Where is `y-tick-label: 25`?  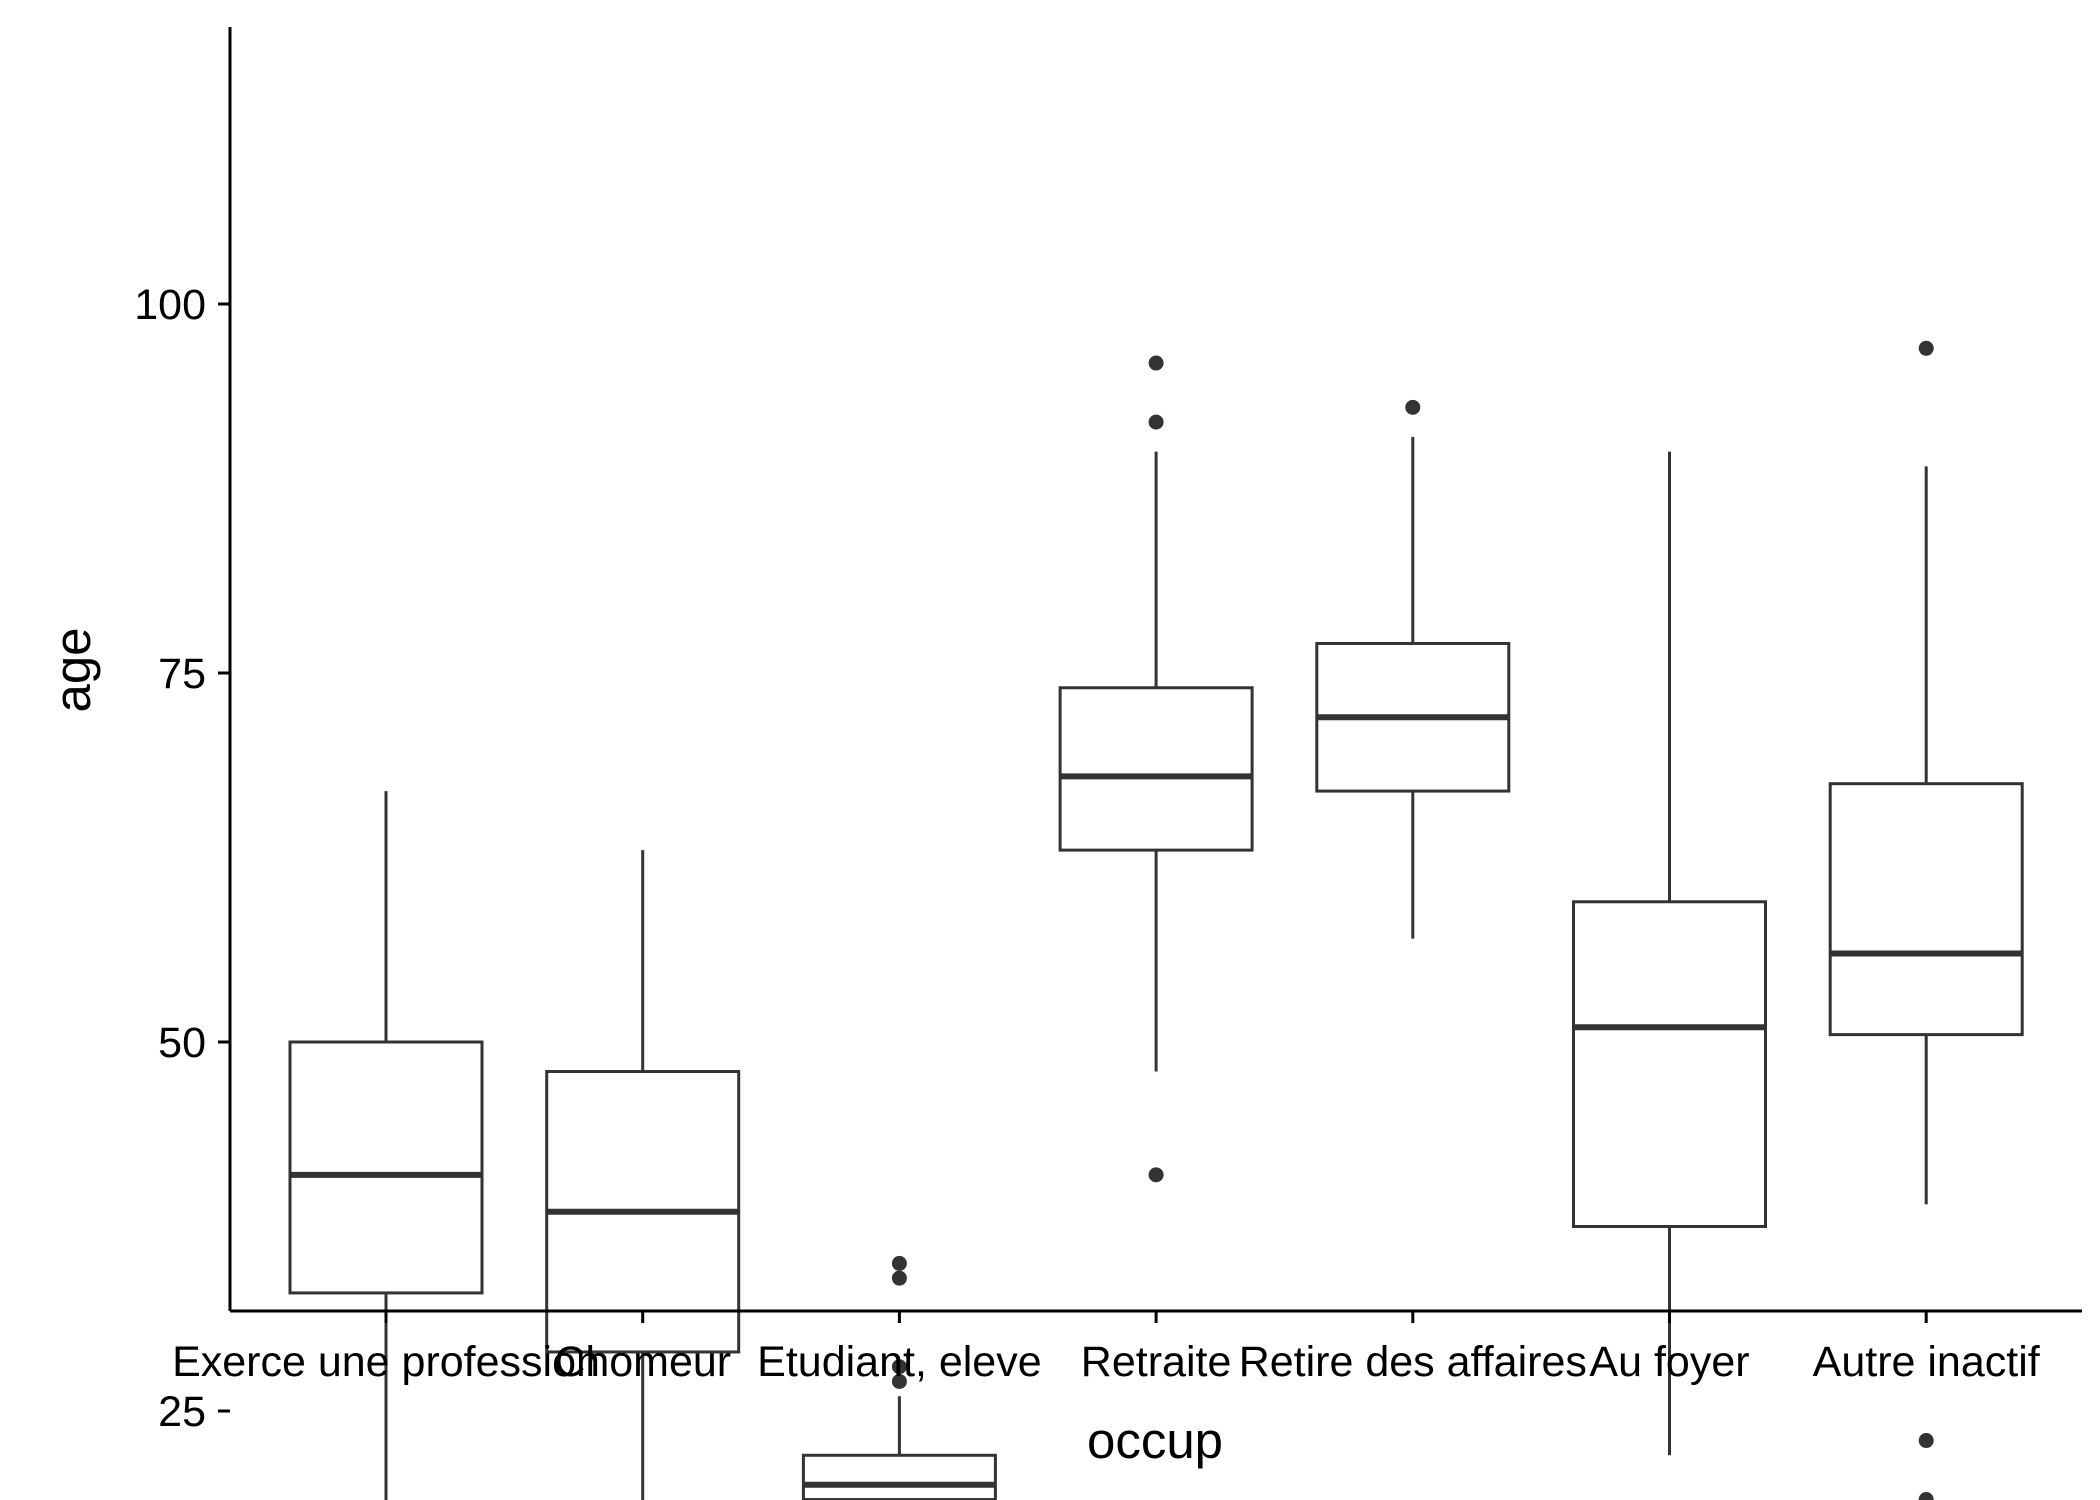 y-tick-label: 25 is located at coordinates (182, 1412).